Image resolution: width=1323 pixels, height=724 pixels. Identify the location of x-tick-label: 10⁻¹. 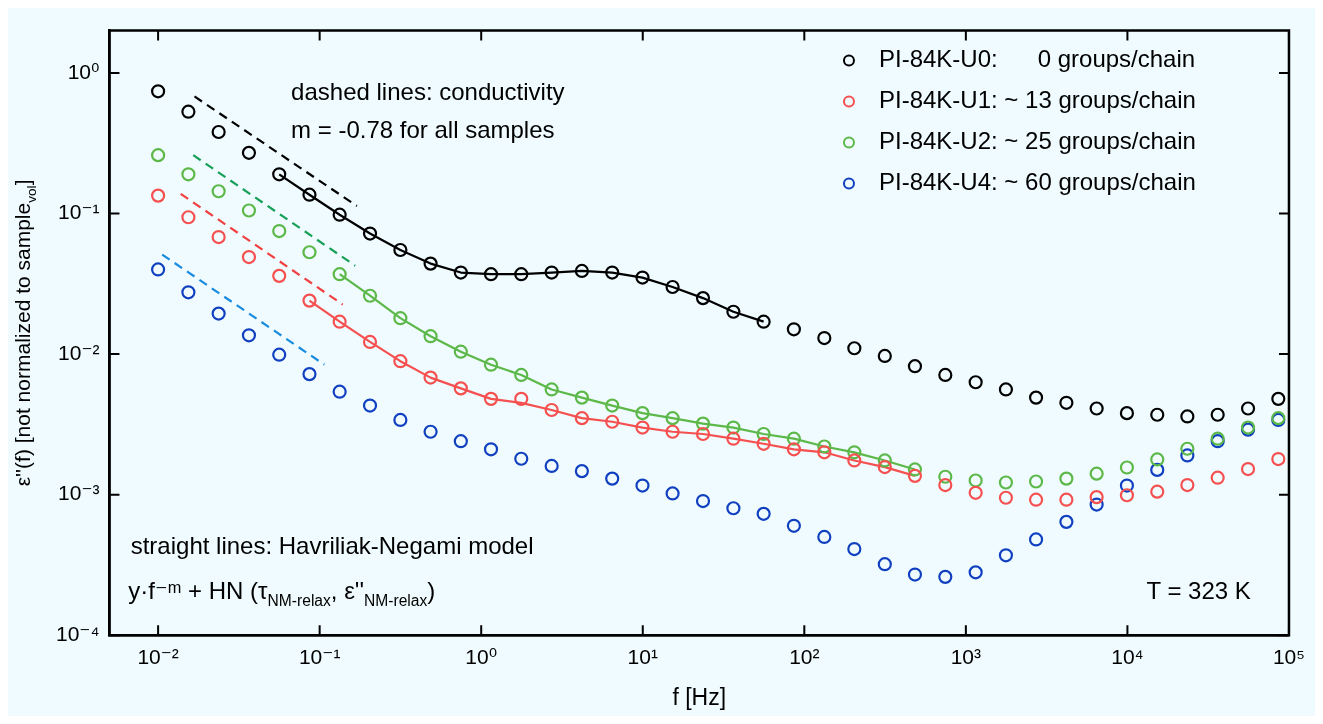
(319, 656).